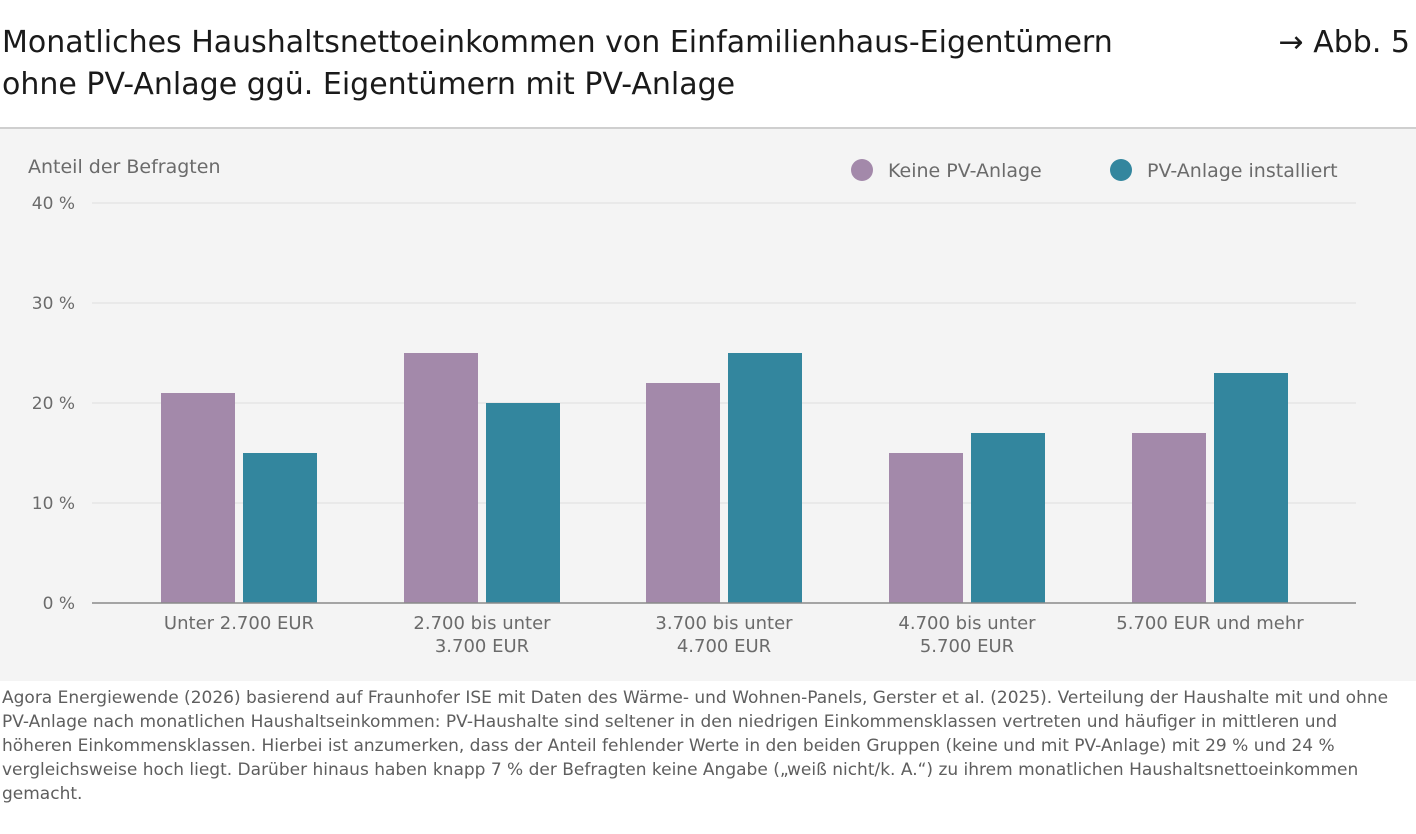 The image size is (1416, 834). What do you see at coordinates (53, 204) in the screenshot?
I see `y-tick-label: 40 %` at bounding box center [53, 204].